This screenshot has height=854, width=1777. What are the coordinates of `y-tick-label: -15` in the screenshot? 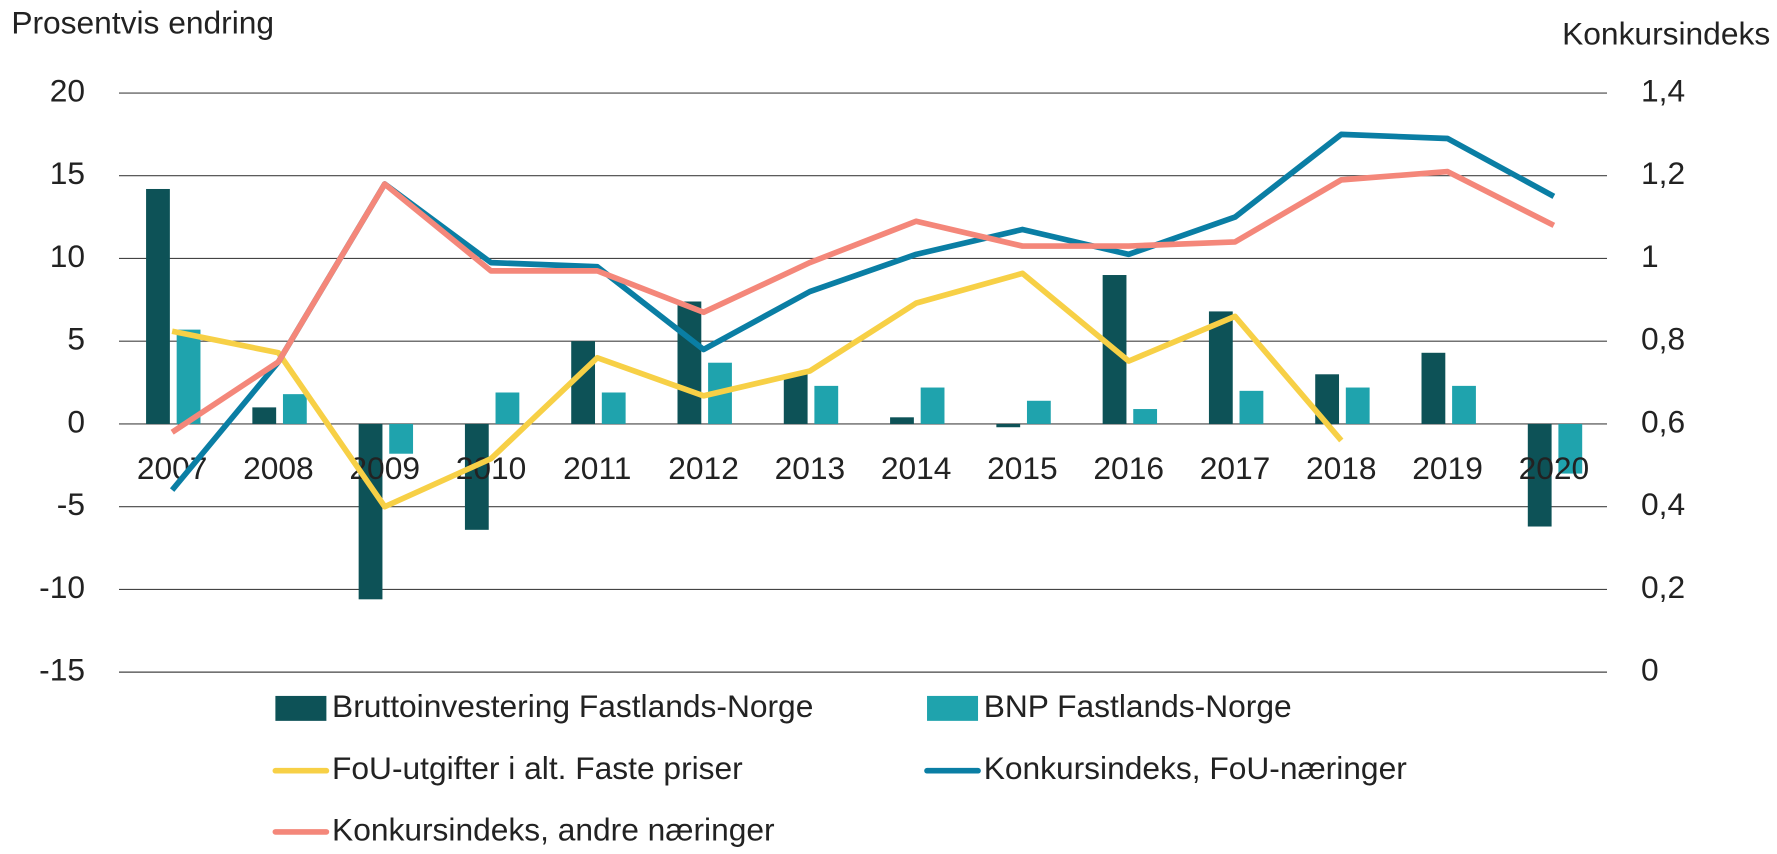 It's located at (62, 669).